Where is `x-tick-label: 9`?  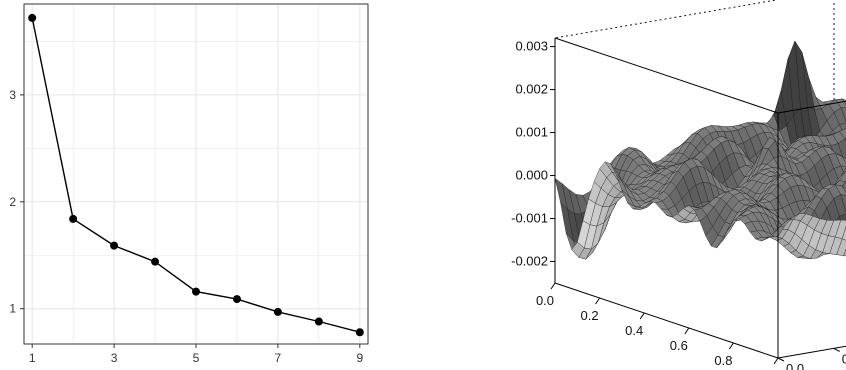
x-tick-label: 9 is located at coordinates (359, 358).